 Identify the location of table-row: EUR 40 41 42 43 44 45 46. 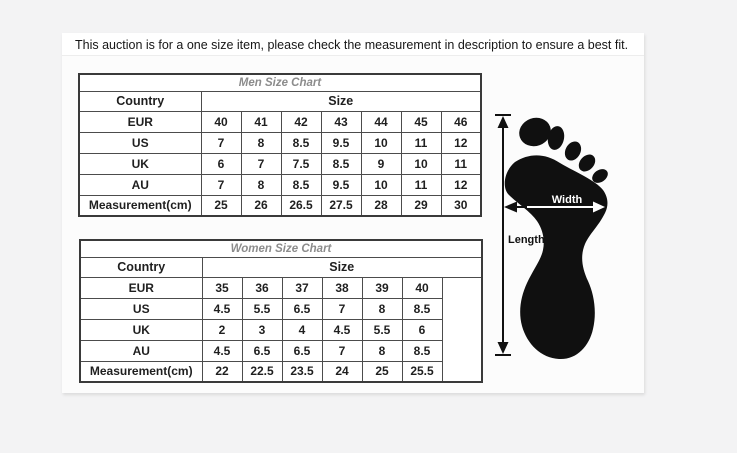
(280, 121).